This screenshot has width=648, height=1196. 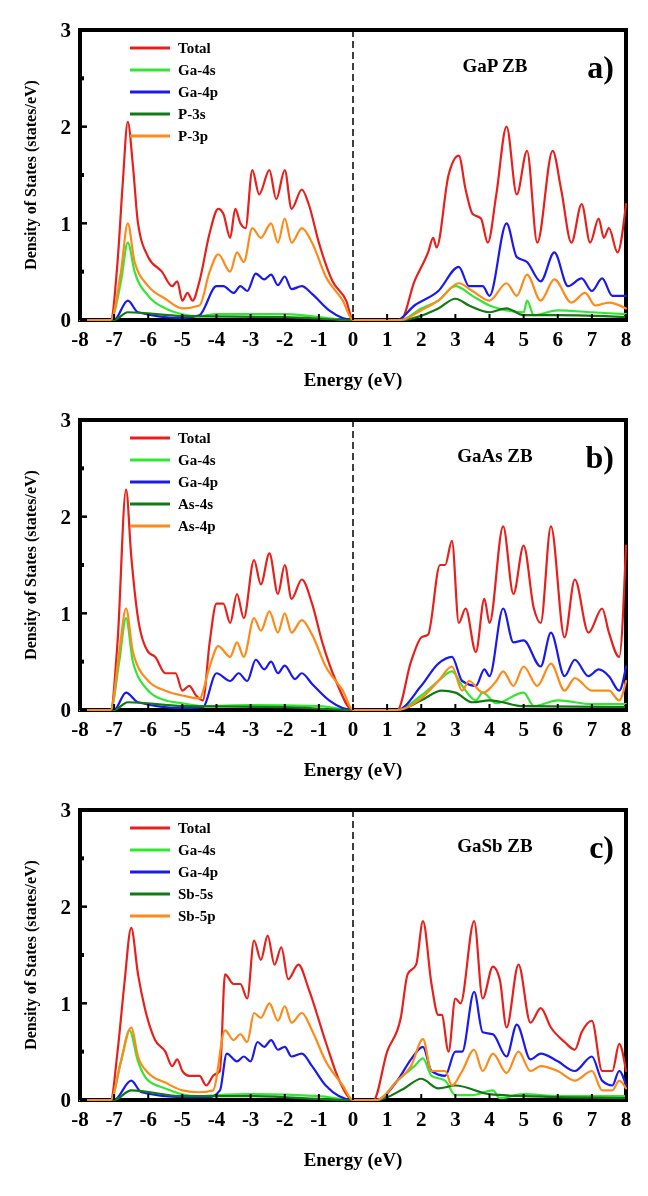 What do you see at coordinates (196, 504) in the screenshot?
I see `legend-label: As-4s` at bounding box center [196, 504].